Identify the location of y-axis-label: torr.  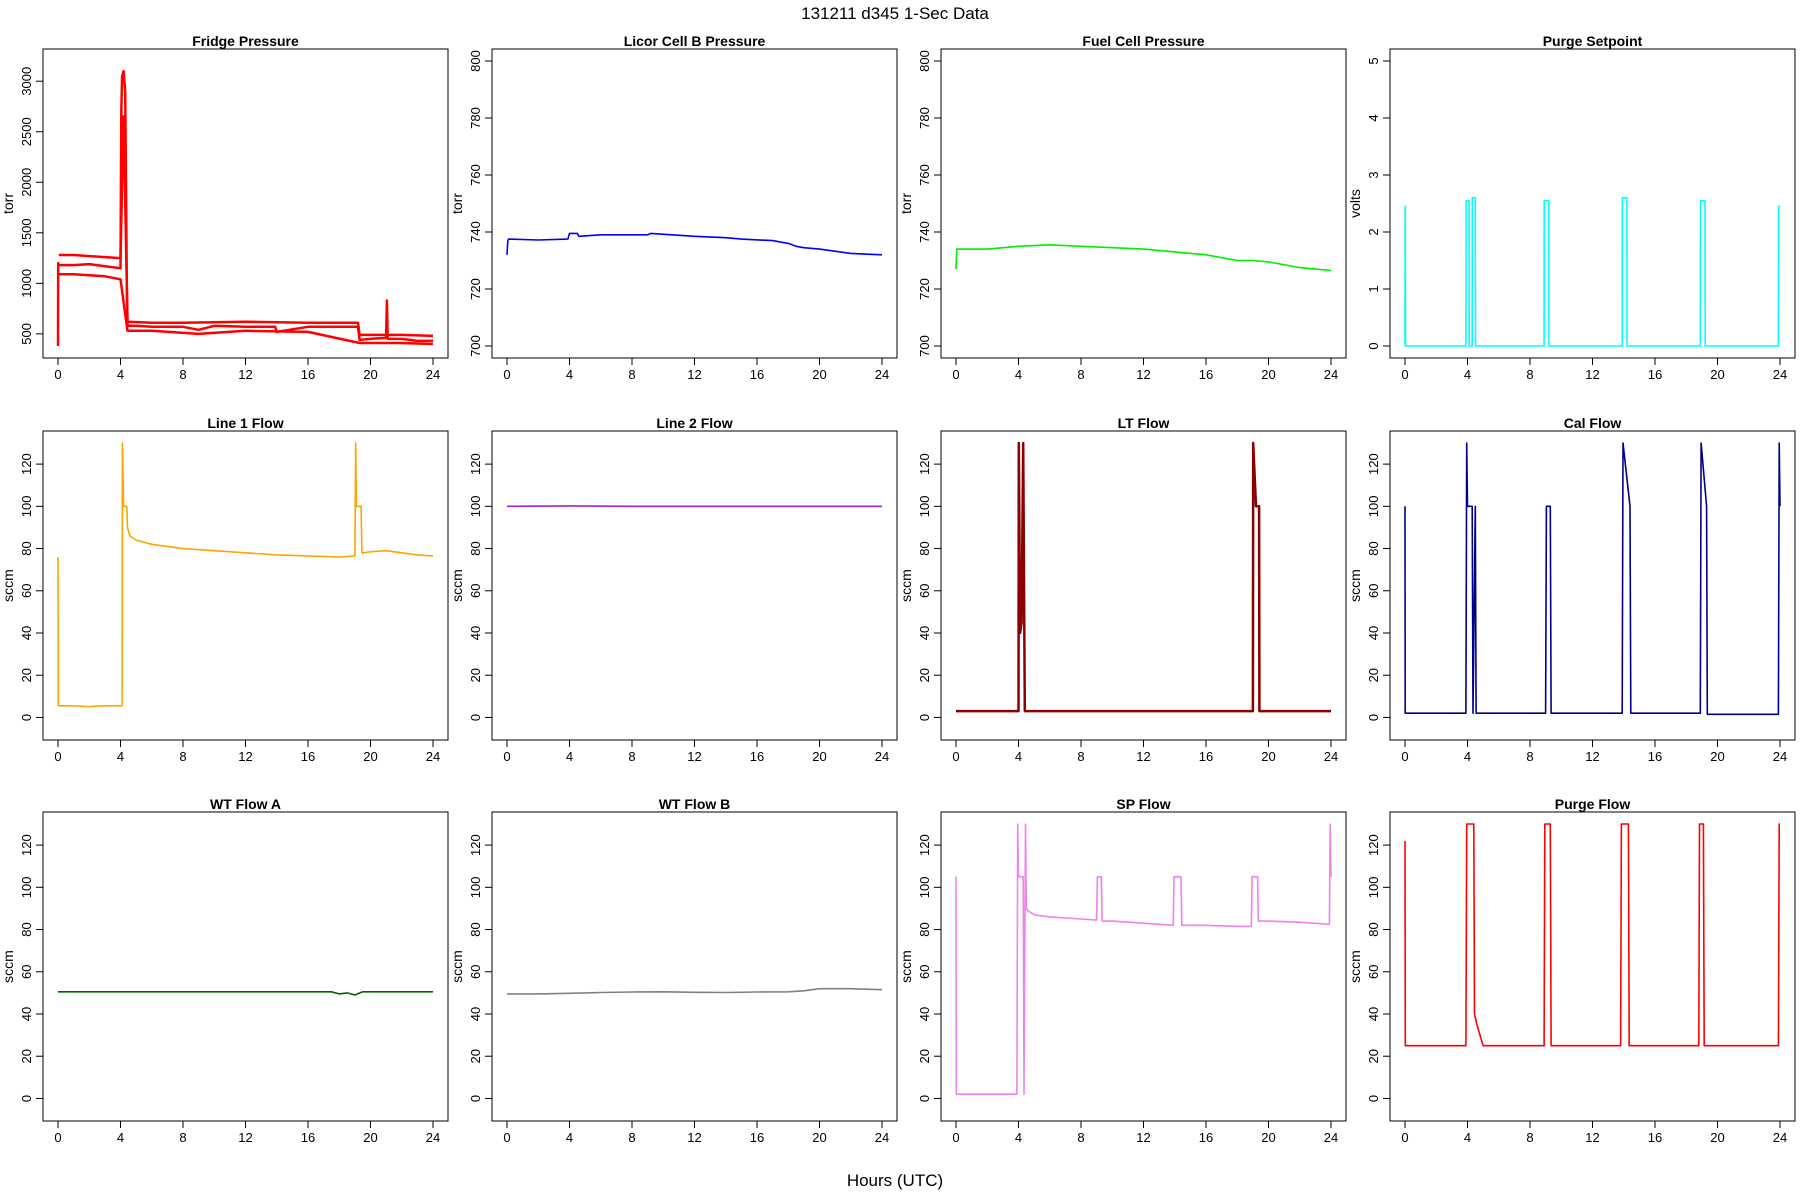
(457, 203).